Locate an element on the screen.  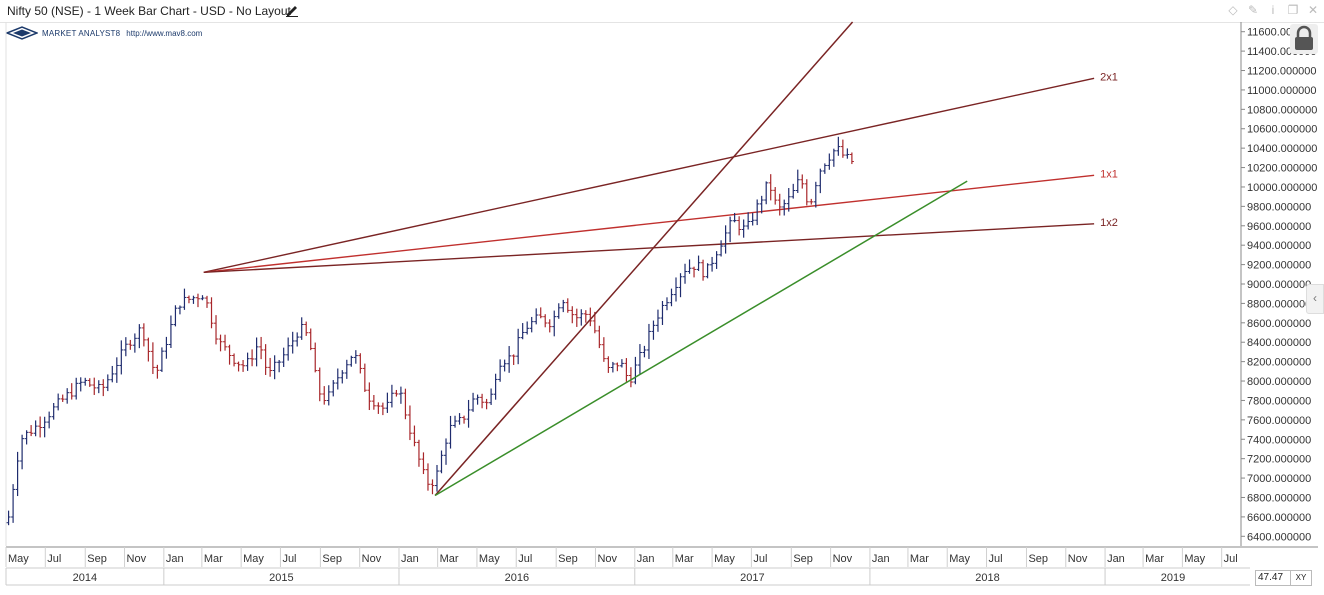
y-tick-label: 9200.000000 is located at coordinates (1279, 266).